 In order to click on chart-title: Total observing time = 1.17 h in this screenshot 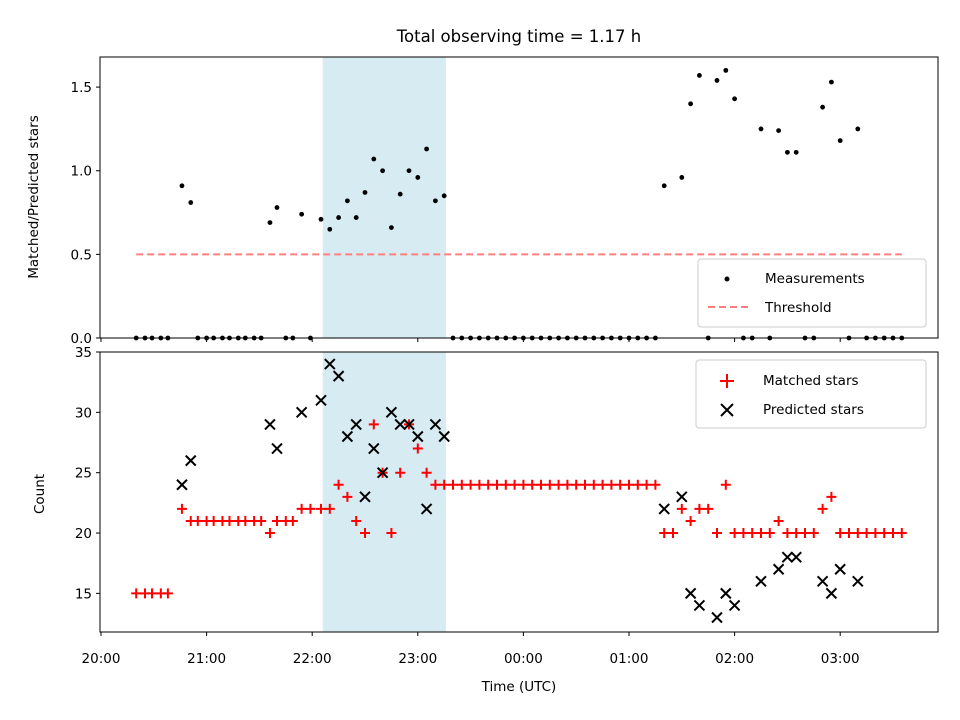, I will do `click(518, 36)`.